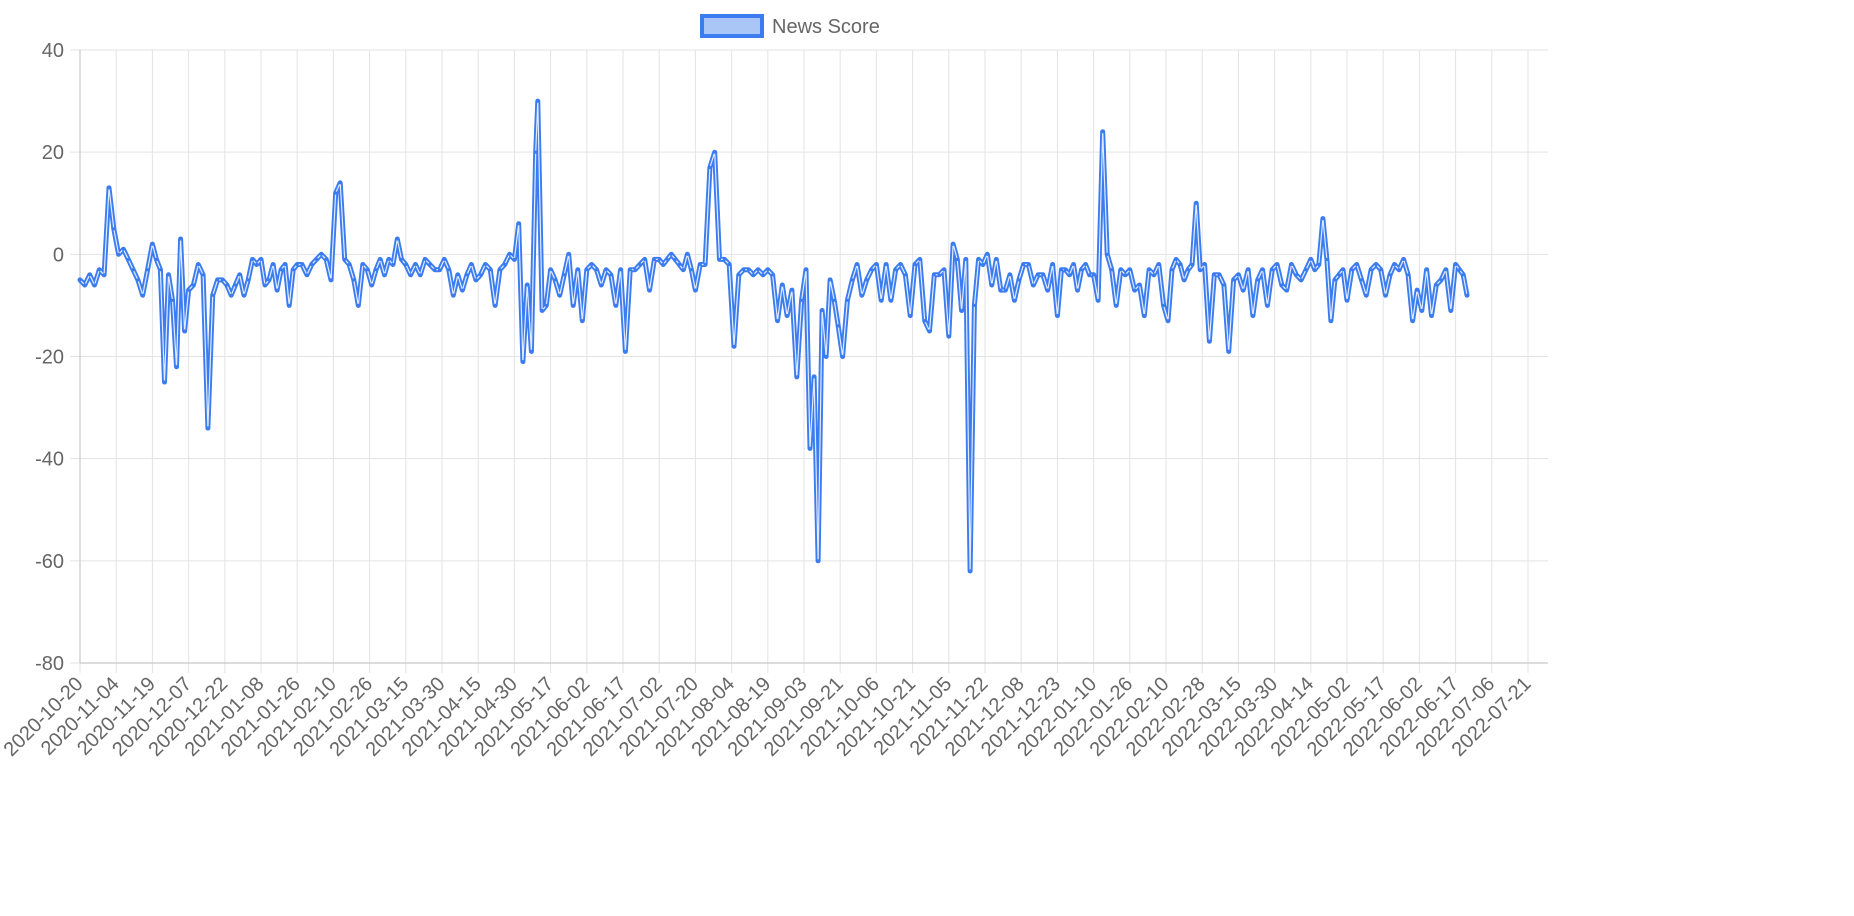  Describe the element at coordinates (49, 357) in the screenshot. I see `y-axis-tick-labels: 40 20 0 -20 -40 -60 -80` at that location.